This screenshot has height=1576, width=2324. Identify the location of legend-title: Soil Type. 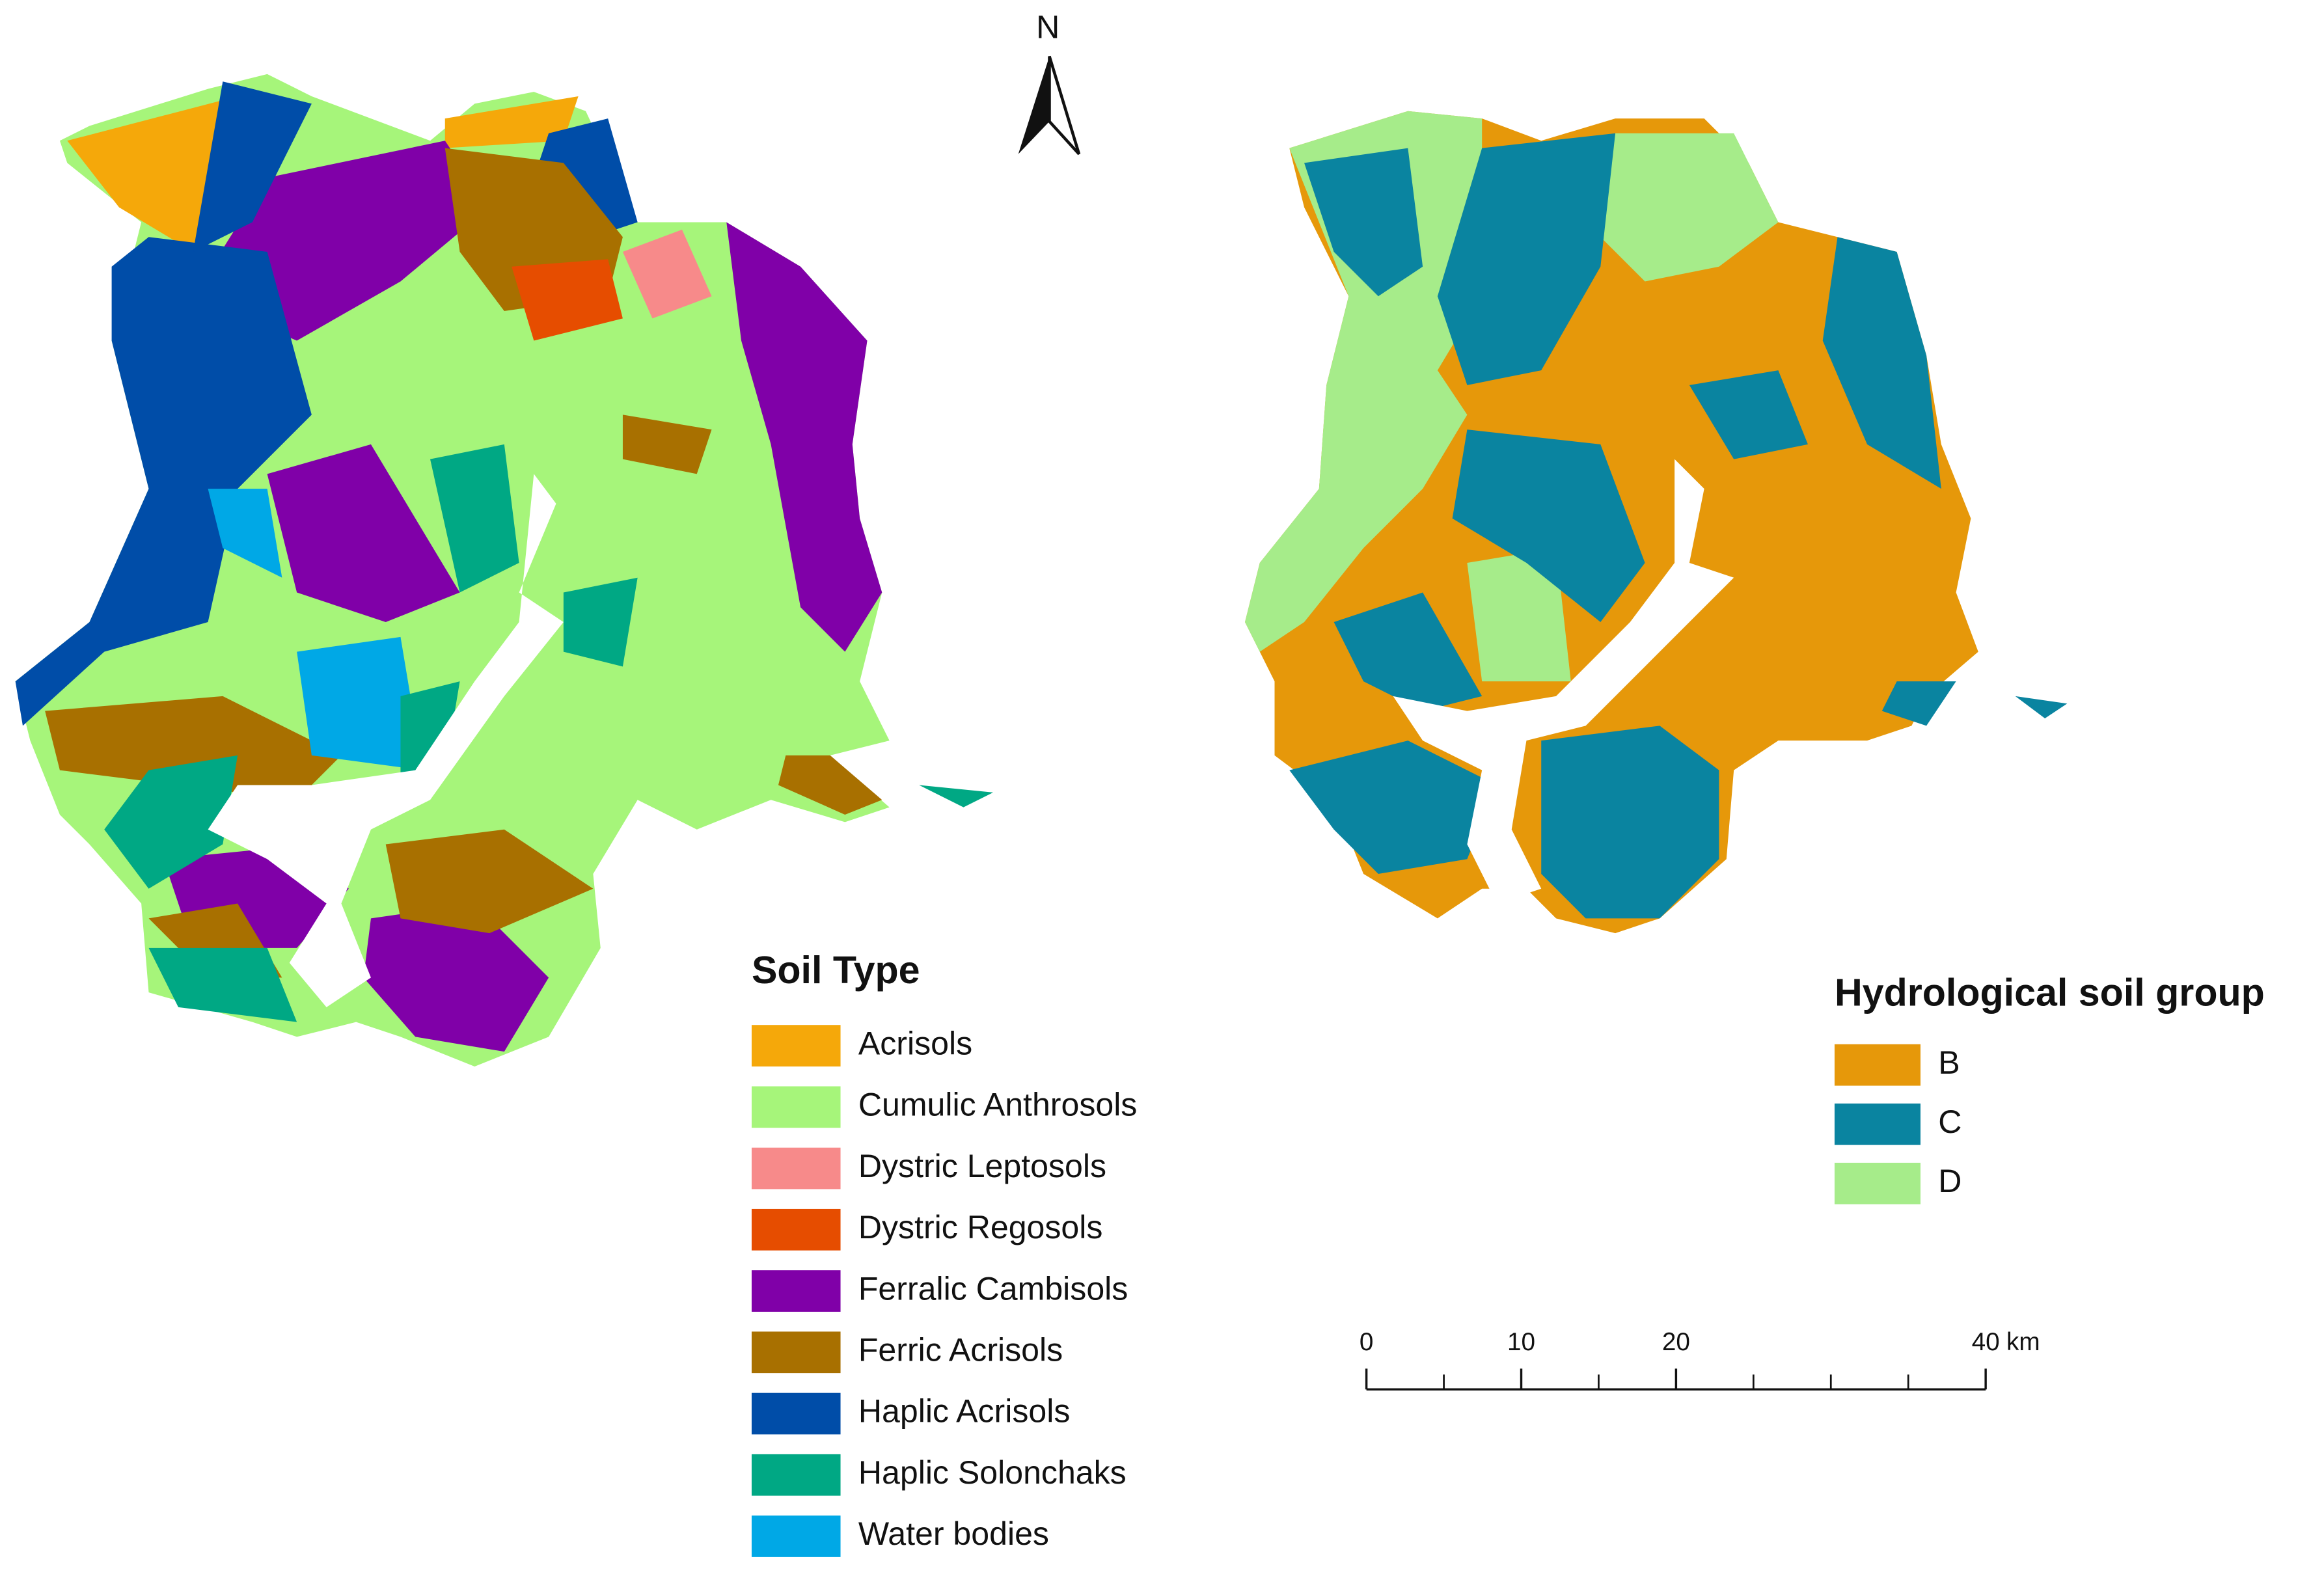
(836, 970).